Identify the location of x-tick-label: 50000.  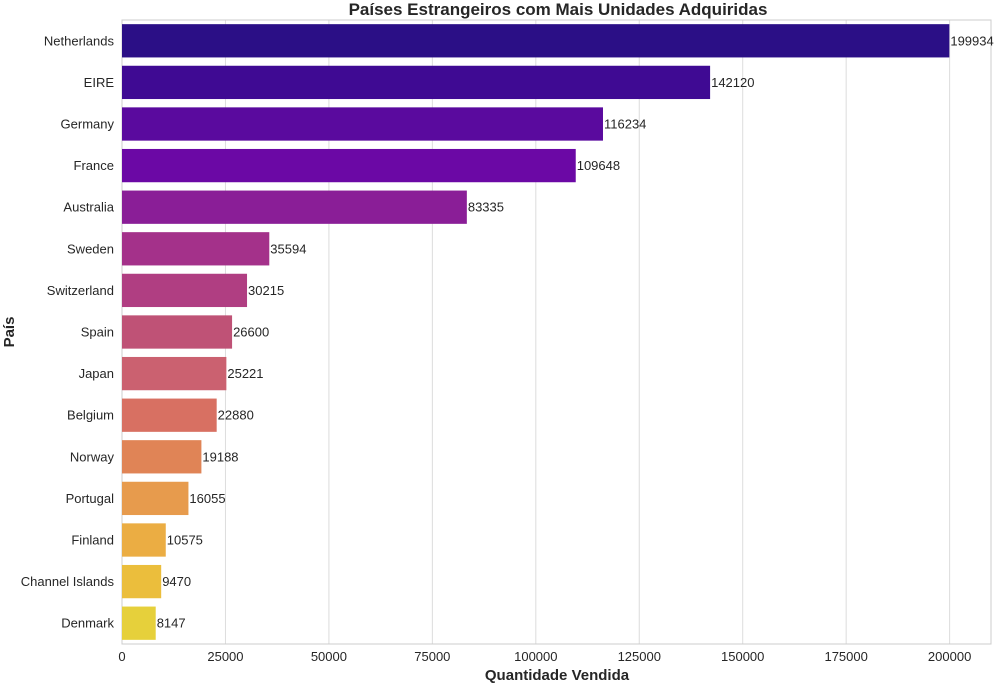
(329, 656).